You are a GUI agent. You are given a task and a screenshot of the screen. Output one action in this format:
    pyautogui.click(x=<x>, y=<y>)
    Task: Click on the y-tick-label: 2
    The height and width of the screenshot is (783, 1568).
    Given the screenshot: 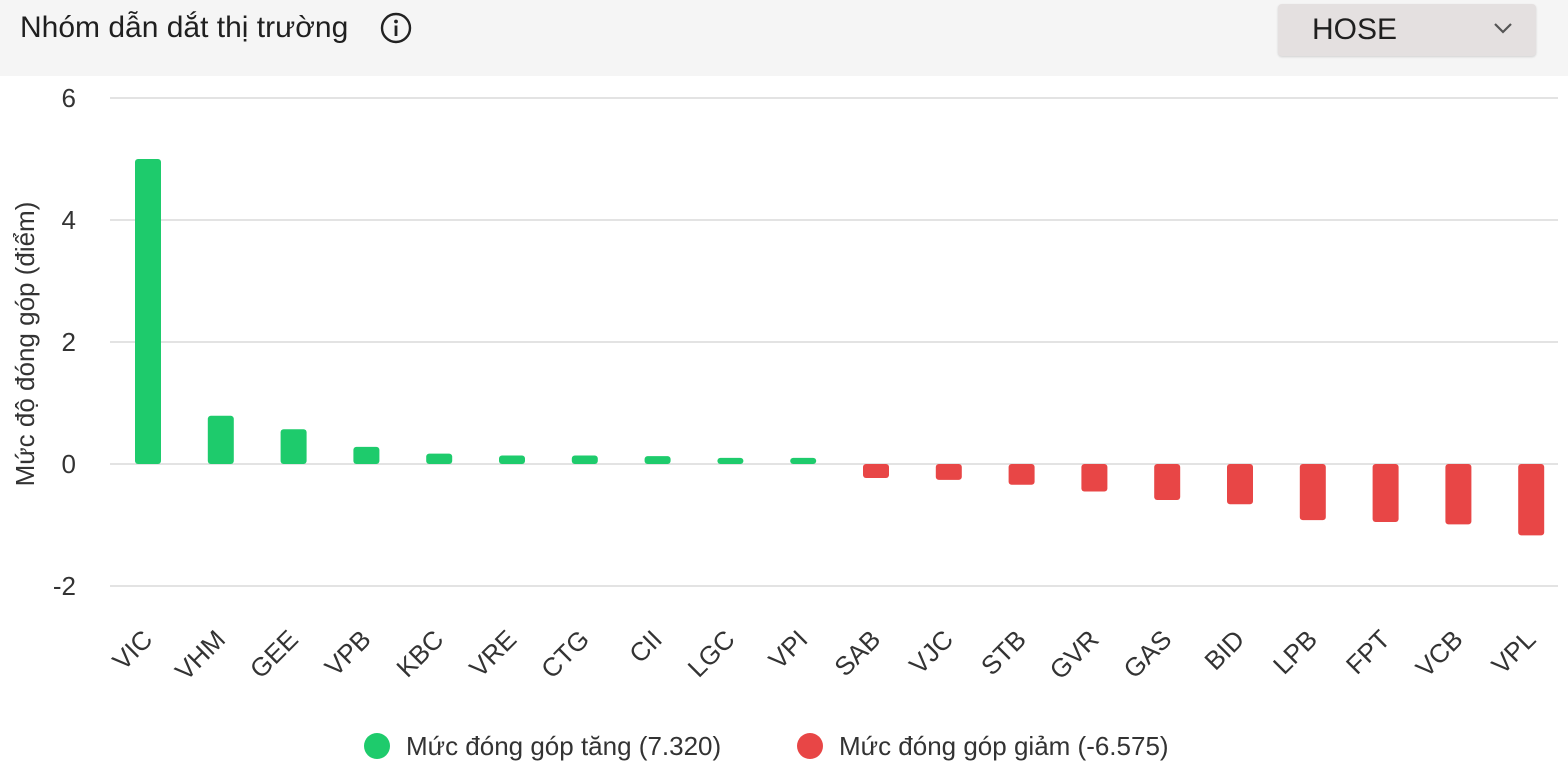 What is the action you would take?
    pyautogui.click(x=69, y=342)
    